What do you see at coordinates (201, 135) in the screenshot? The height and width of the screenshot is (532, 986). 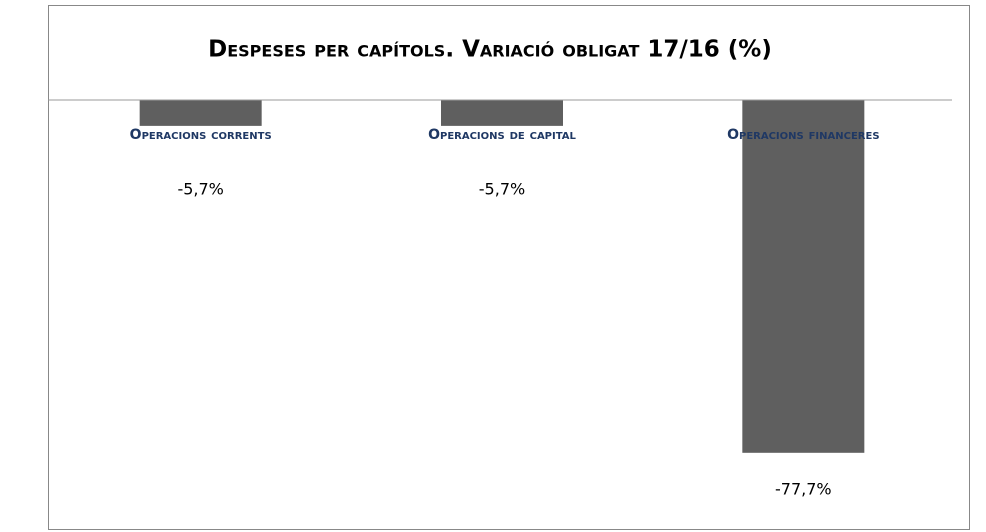 I see `category-label: Operacions corrents` at bounding box center [201, 135].